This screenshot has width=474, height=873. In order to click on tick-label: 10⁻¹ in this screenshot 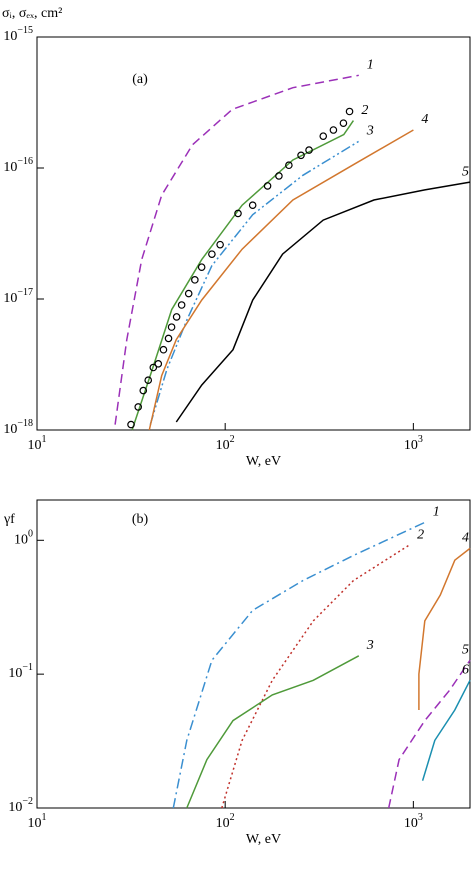, I will do `click(20, 671)`.